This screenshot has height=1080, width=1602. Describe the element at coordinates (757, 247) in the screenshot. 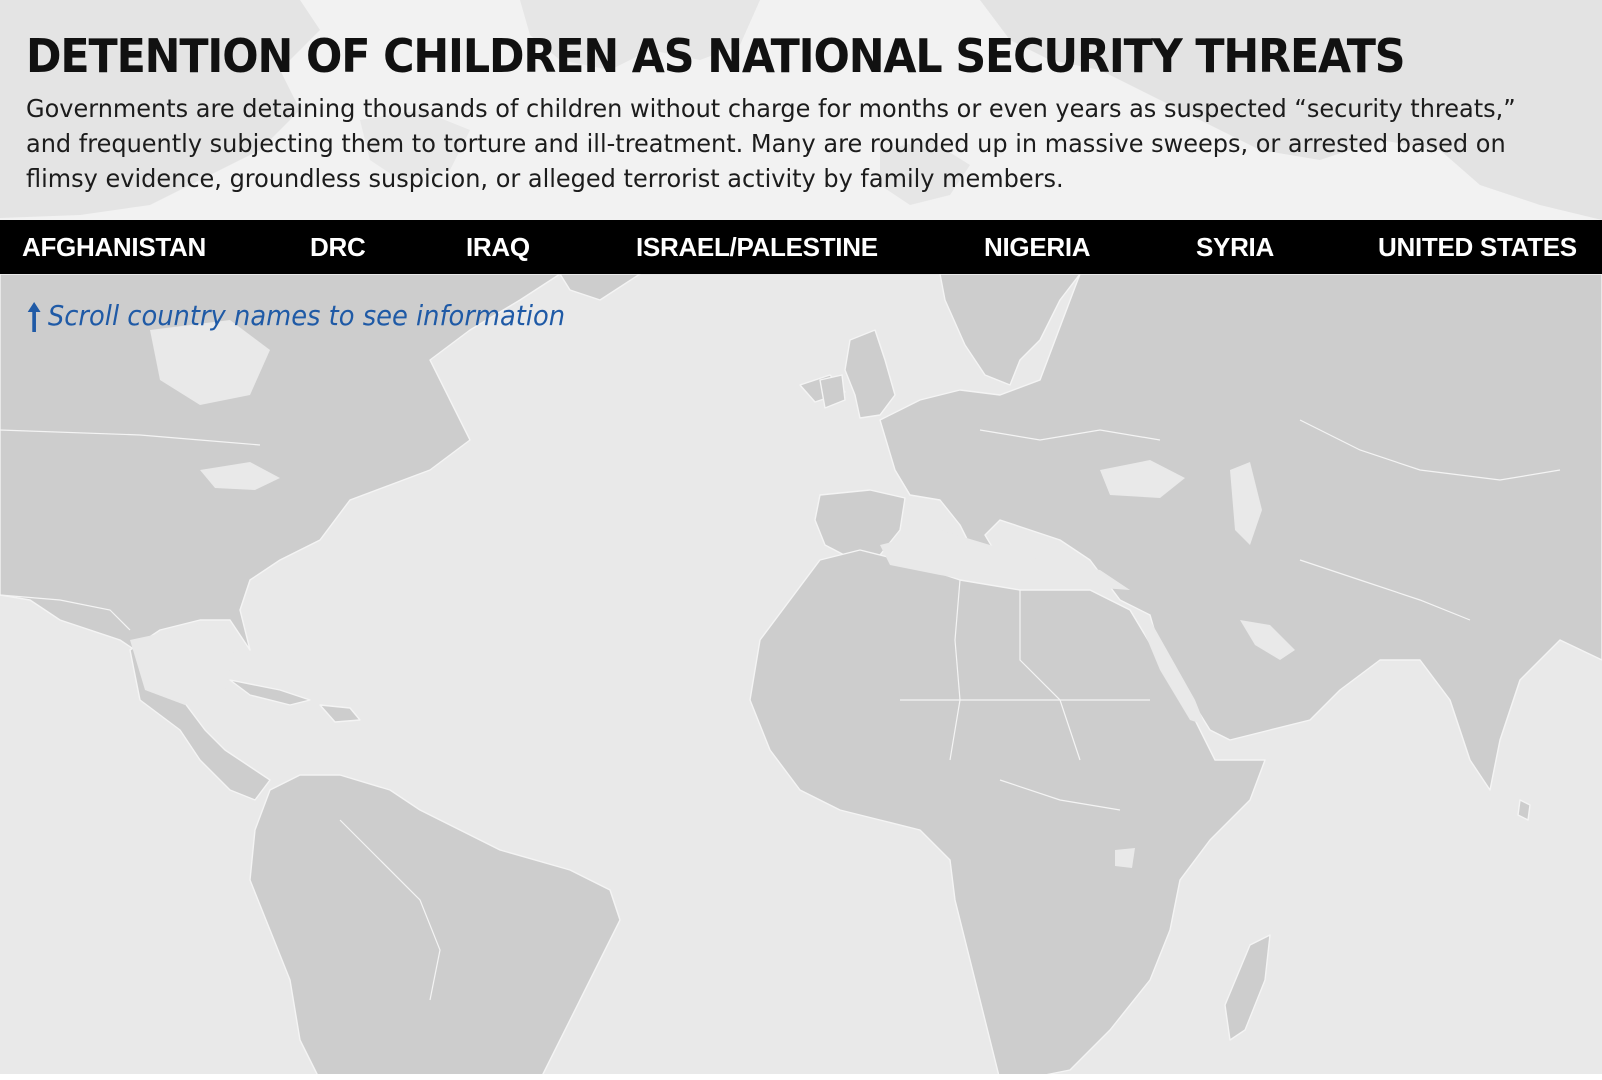

I see `nav-item-israel-palestine: ISRAEL/PALESTINE` at that location.